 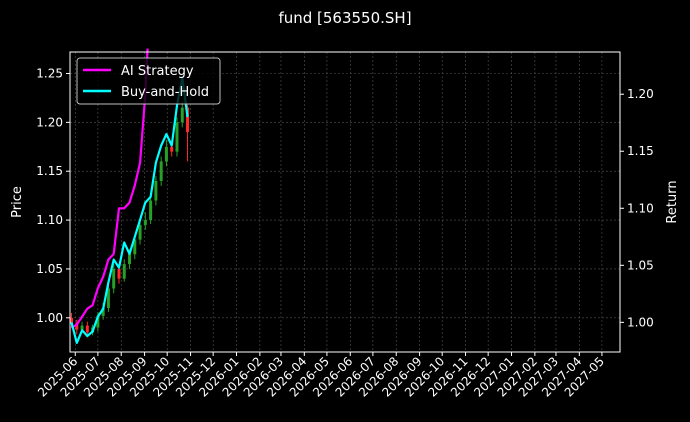 I want to click on left-tick-label: 1.25, so click(x=49, y=73).